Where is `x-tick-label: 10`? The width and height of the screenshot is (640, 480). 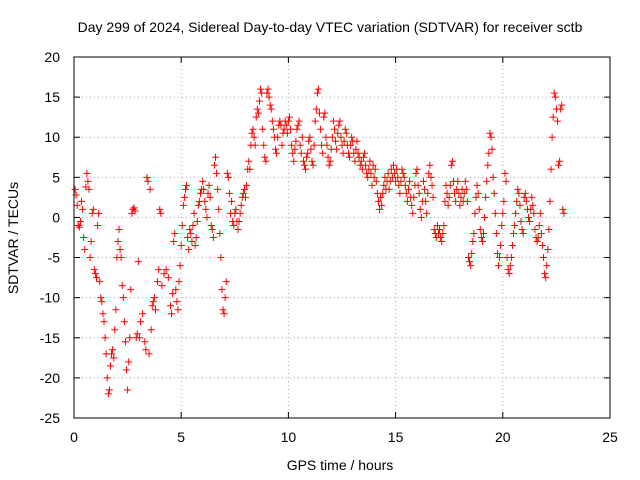 x-tick-label: 10 is located at coordinates (289, 437).